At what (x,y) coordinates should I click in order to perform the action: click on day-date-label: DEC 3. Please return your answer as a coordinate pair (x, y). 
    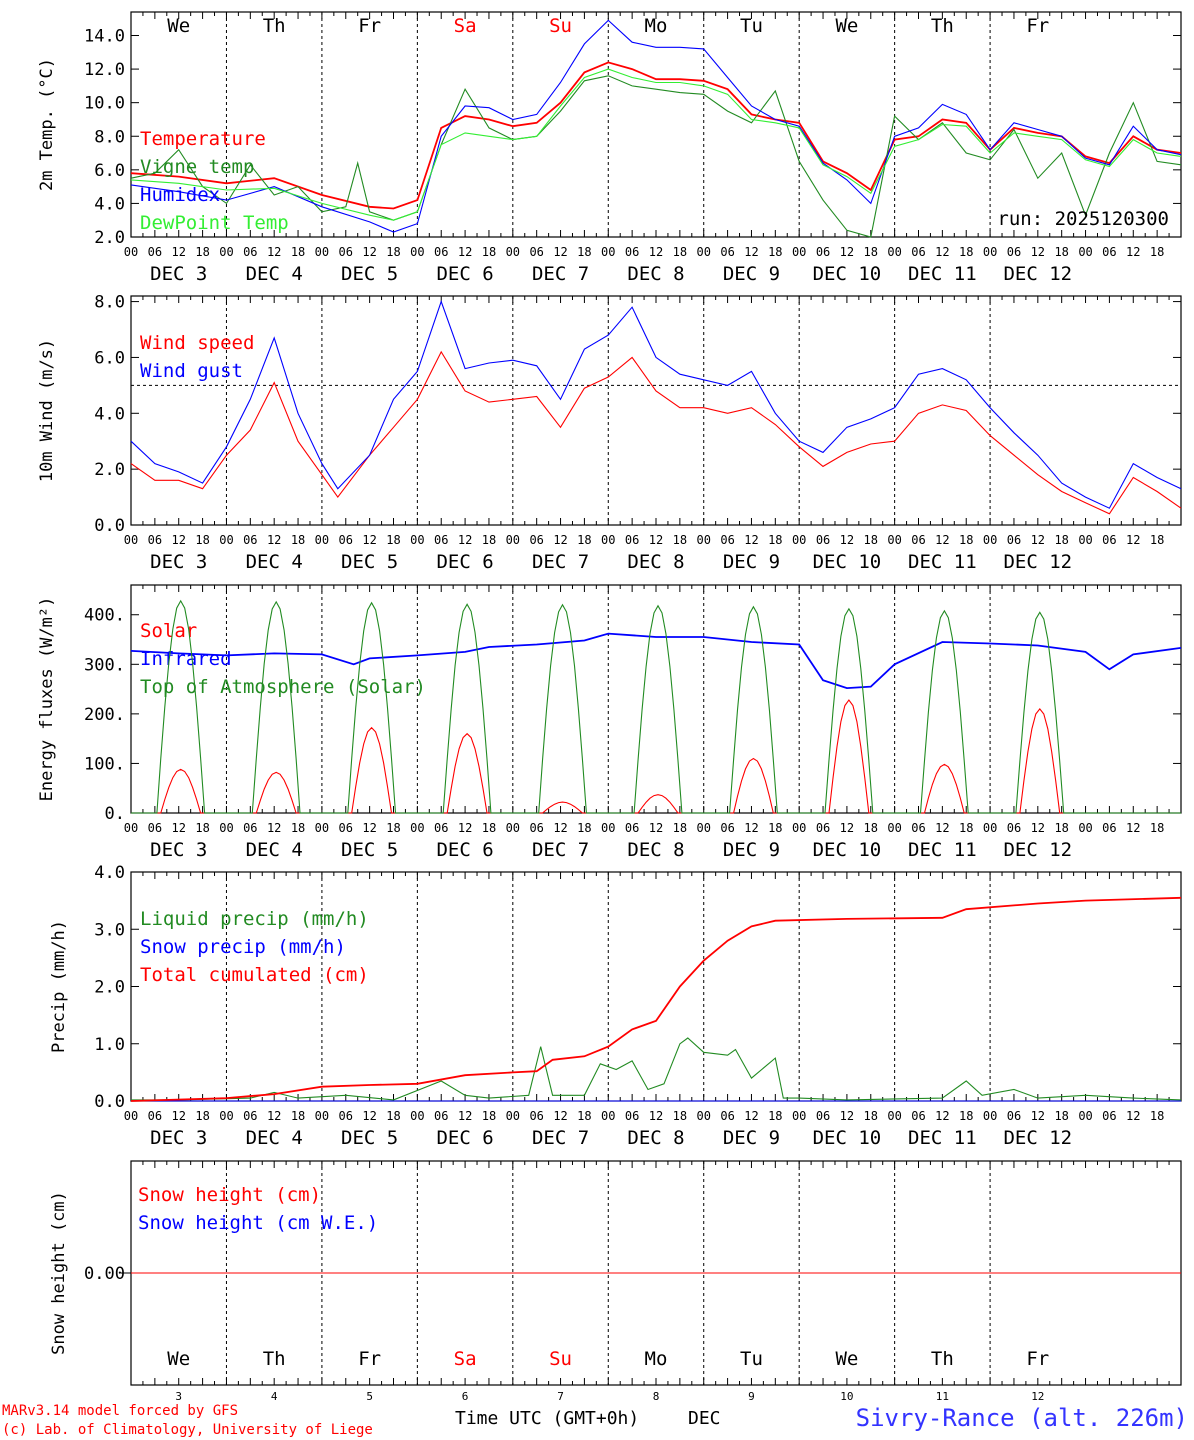
    Looking at the image, I should click on (178, 562).